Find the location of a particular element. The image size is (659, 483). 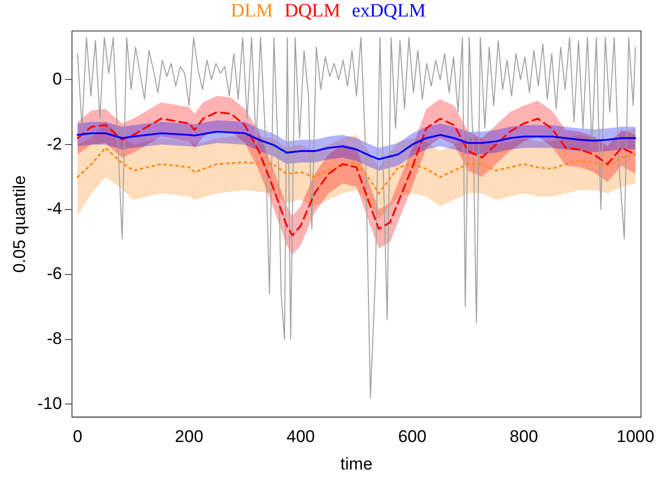

x-axis-title: time is located at coordinates (356, 464).